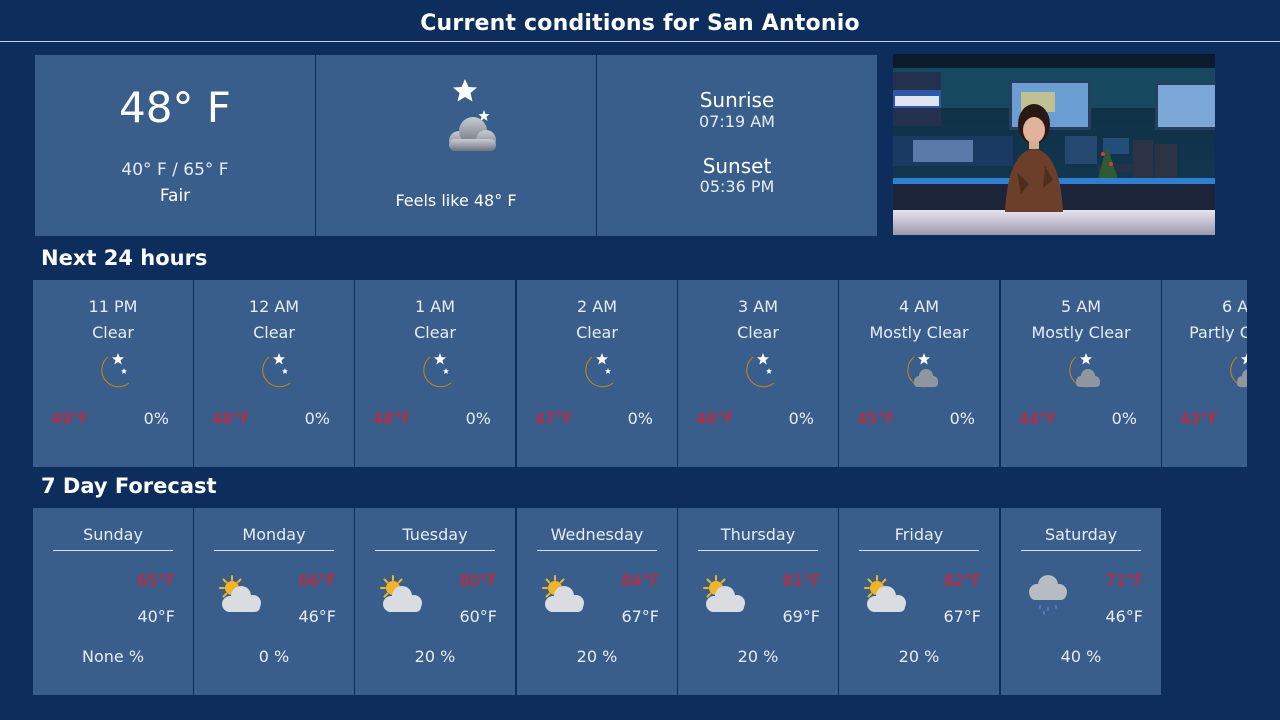  Describe the element at coordinates (1124, 580) in the screenshot. I see `day-high-temp: 71°F` at that location.